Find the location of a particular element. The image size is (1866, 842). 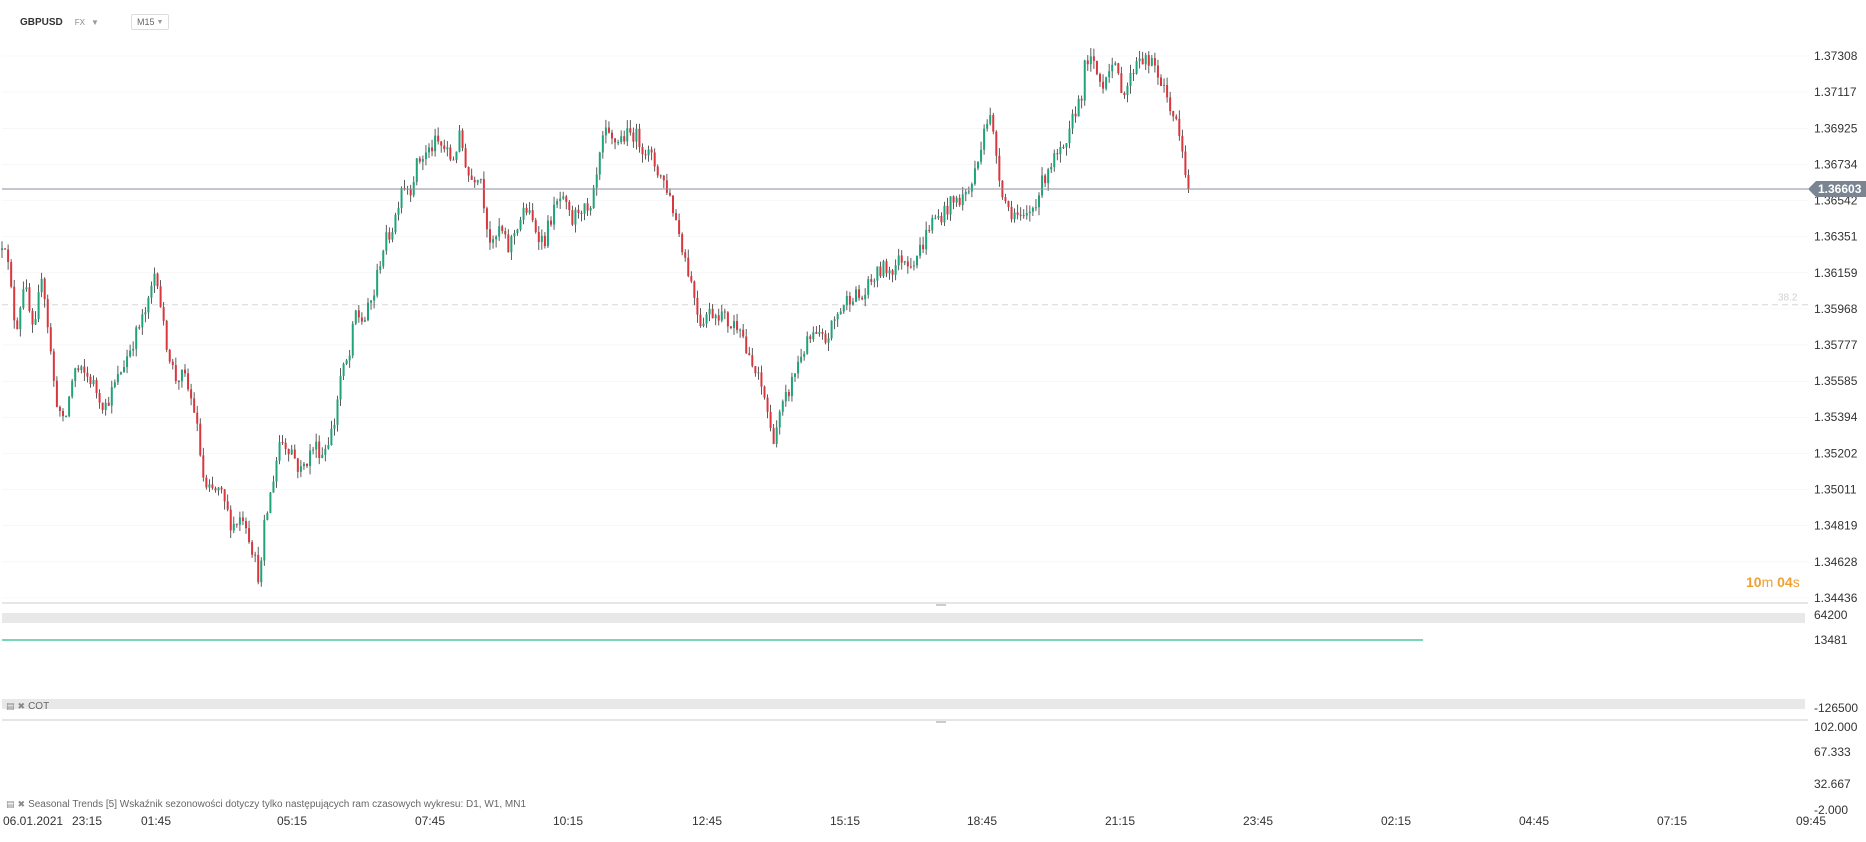

settings-icon: ▤ is located at coordinates (10, 804).